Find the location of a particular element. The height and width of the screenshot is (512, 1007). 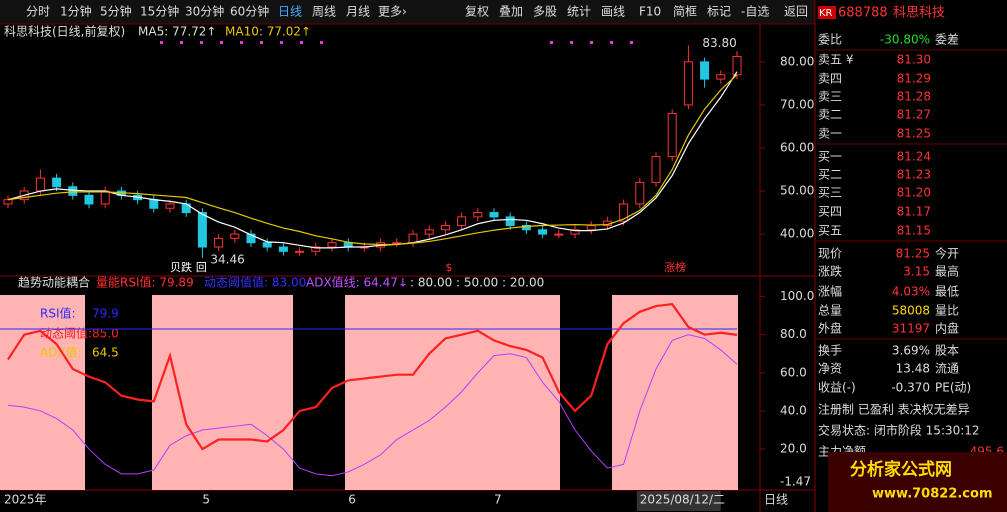

tool-button: 复权 is located at coordinates (477, 12).